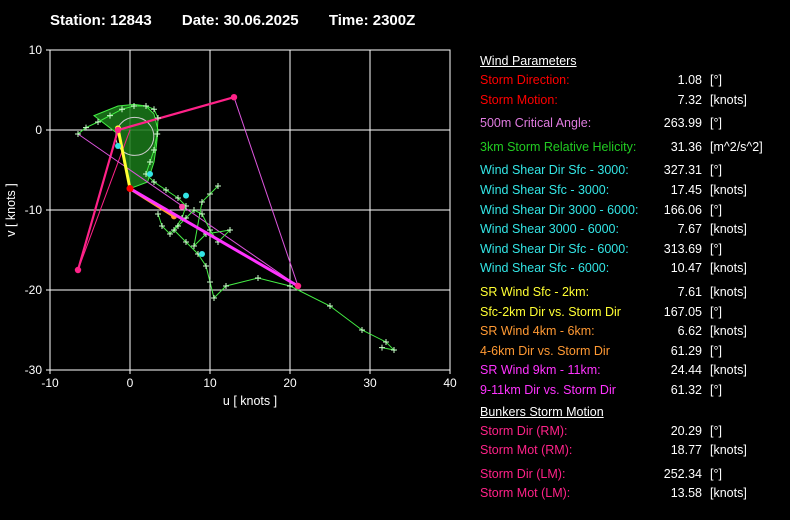 The width and height of the screenshot is (790, 520). What do you see at coordinates (36, 50) in the screenshot?
I see `y-tick-label: 10` at bounding box center [36, 50].